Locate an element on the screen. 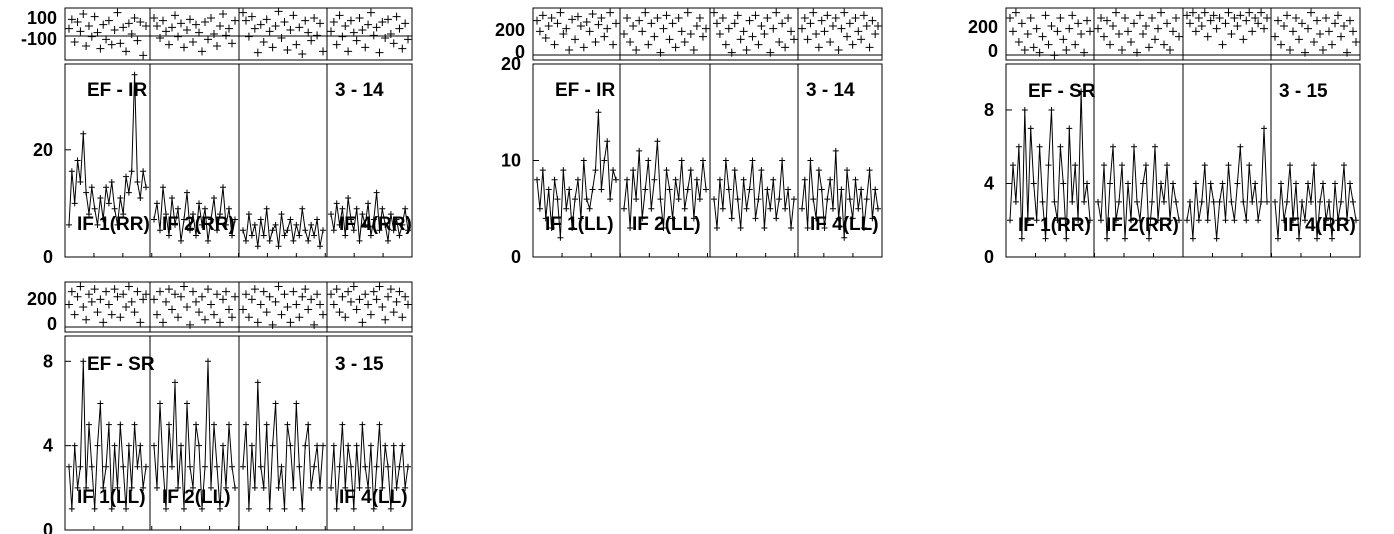  amplitude-tick-label: 8 is located at coordinates (48, 361).